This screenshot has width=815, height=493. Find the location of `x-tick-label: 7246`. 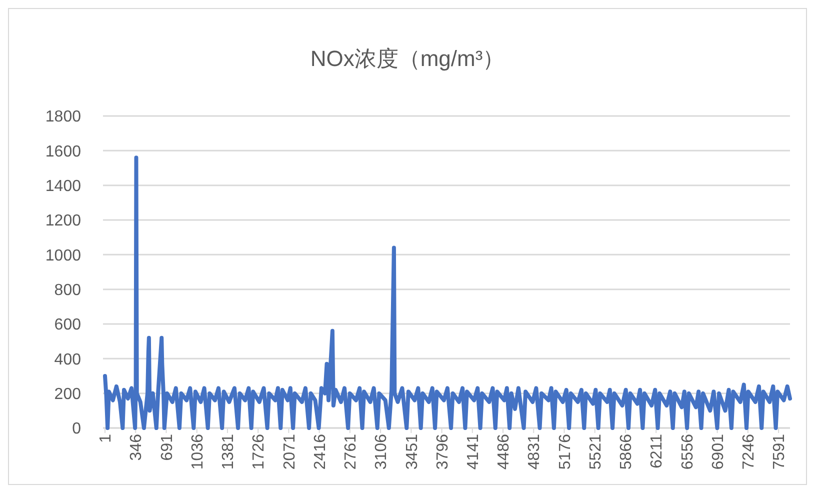

x-tick-label: 7246 is located at coordinates (749, 452).